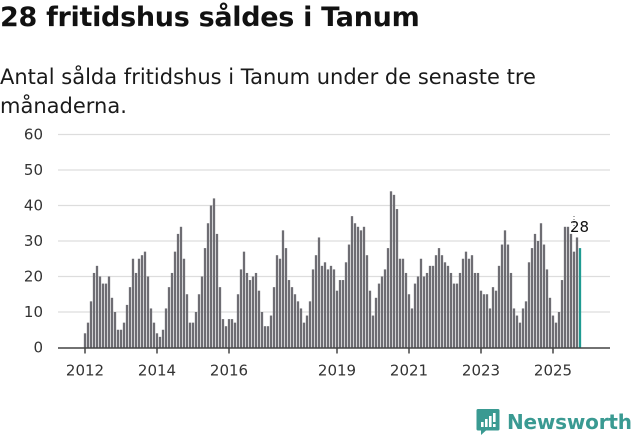  What do you see at coordinates (38, 348) in the screenshot?
I see `y-tick-label: 0` at bounding box center [38, 348].